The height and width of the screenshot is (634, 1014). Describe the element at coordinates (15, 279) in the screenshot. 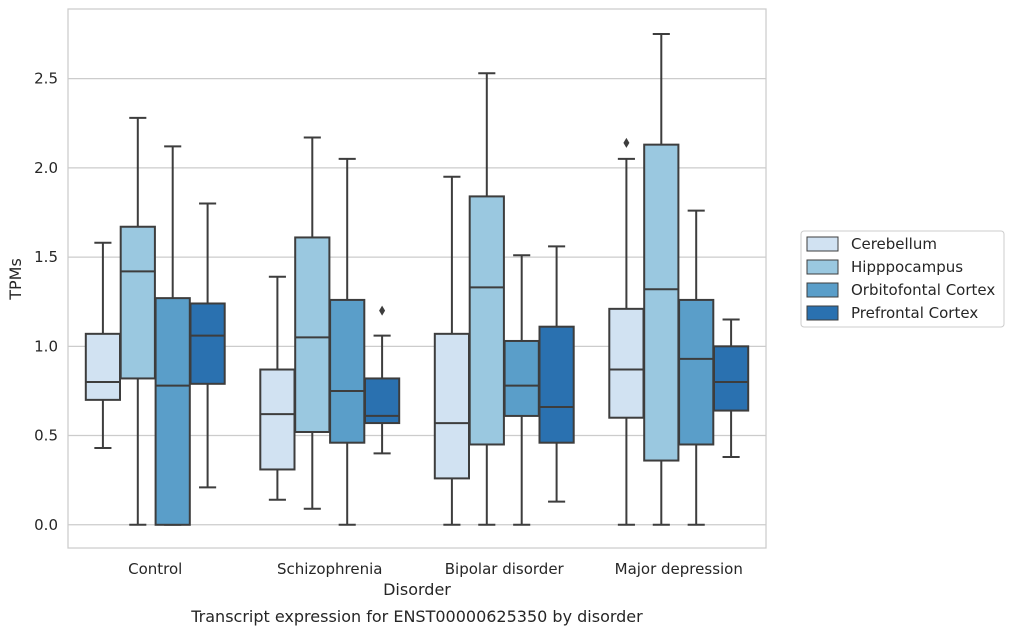

I see `y-axis-title: TPMs` at that location.